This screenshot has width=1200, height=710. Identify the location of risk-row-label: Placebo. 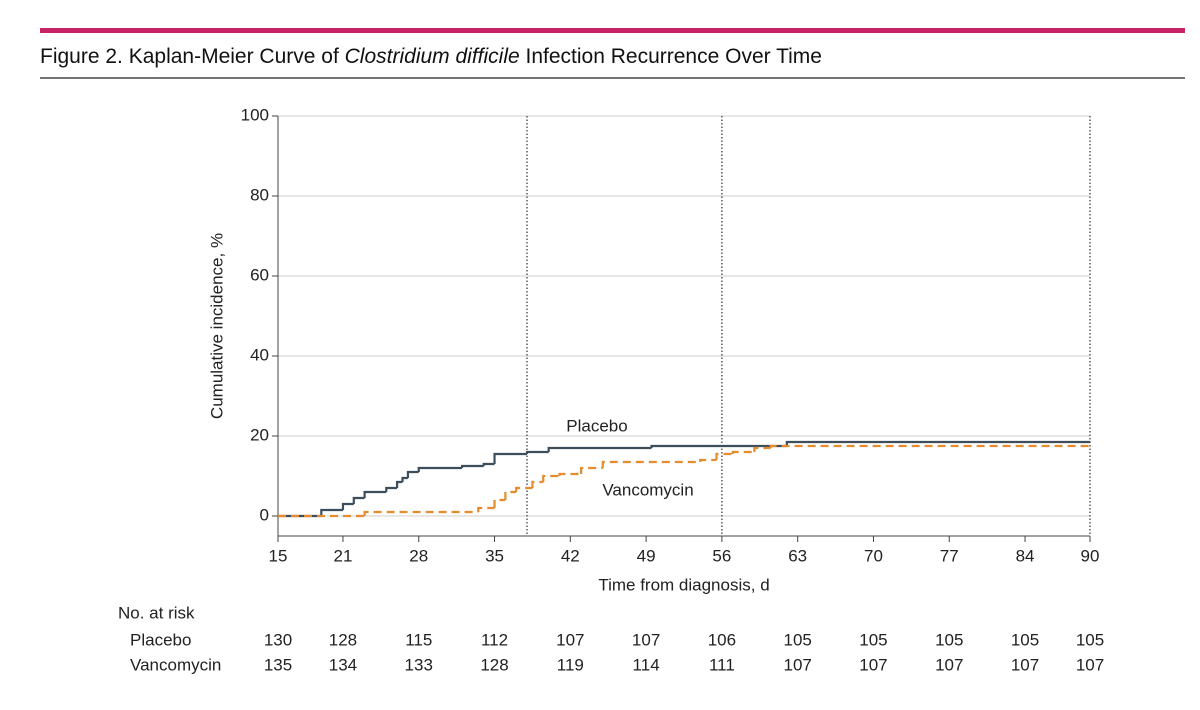
(160, 639).